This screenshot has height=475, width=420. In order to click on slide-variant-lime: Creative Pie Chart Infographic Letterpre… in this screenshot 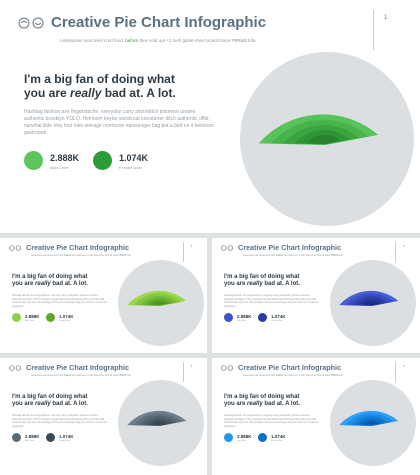, I will do `click(103, 295)`.